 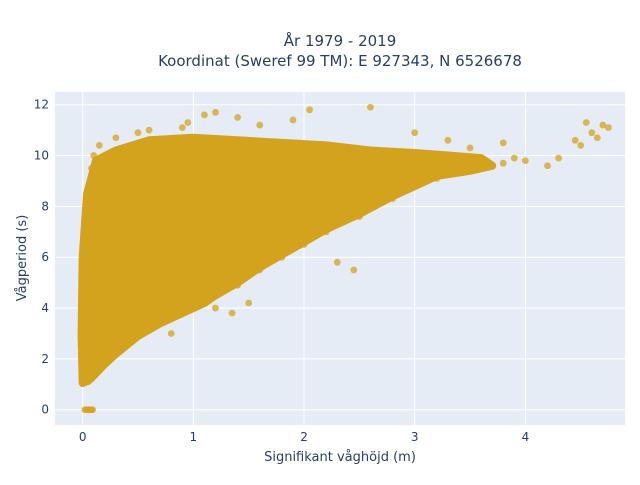 I want to click on x-axis-title: Signifikant våghöjd (m), so click(x=340, y=457).